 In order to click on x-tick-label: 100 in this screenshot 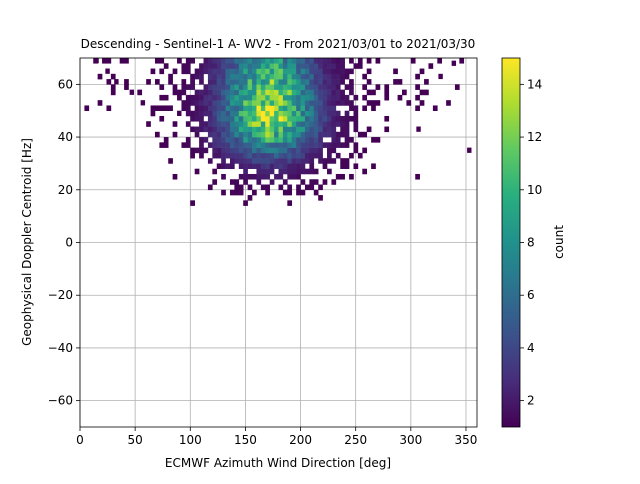, I will do `click(190, 440)`.